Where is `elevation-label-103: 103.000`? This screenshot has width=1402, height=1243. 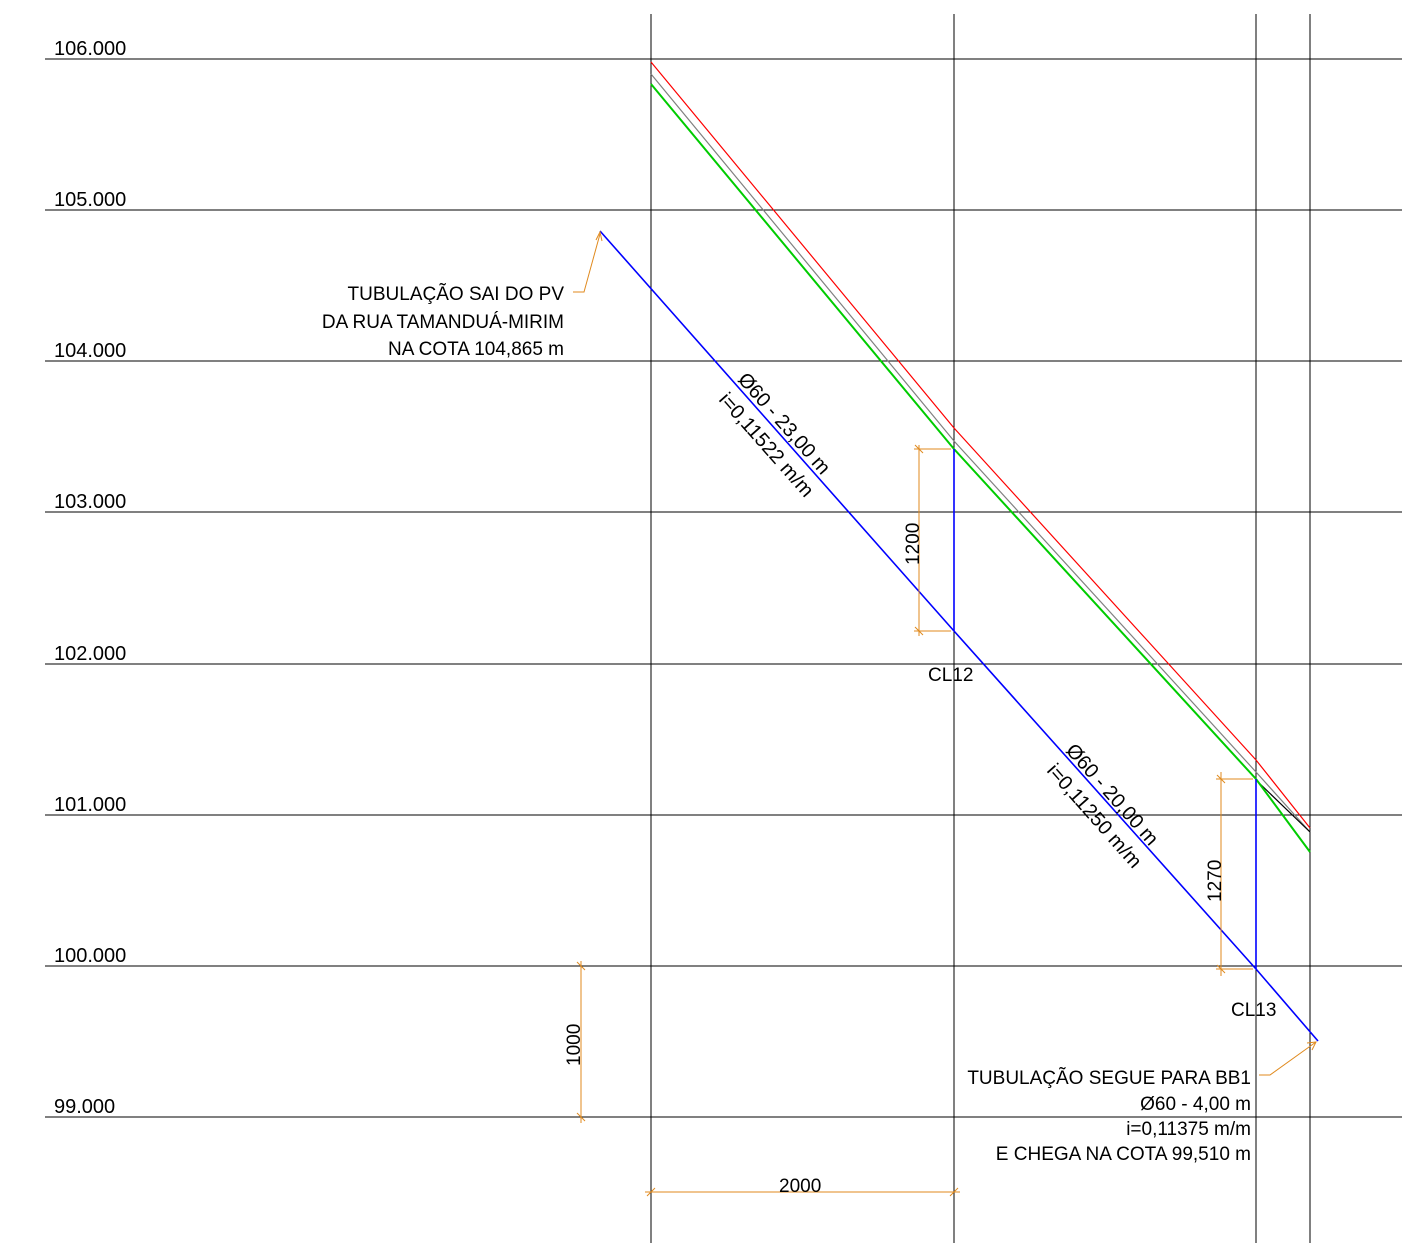
elevation-label-103: 103.000 is located at coordinates (90, 502).